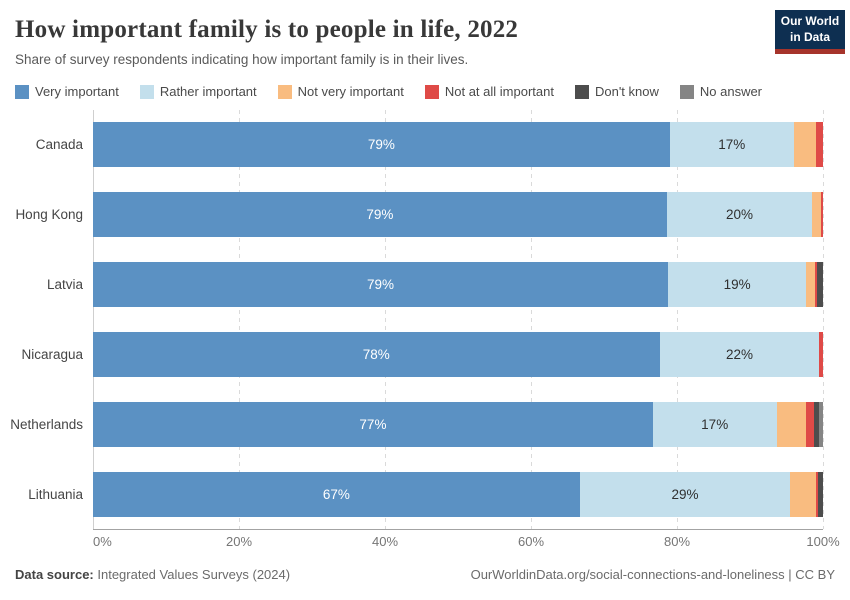 This screenshot has width=850, height=600. I want to click on bar-row: Lithuania 67% 29%, so click(425, 494).